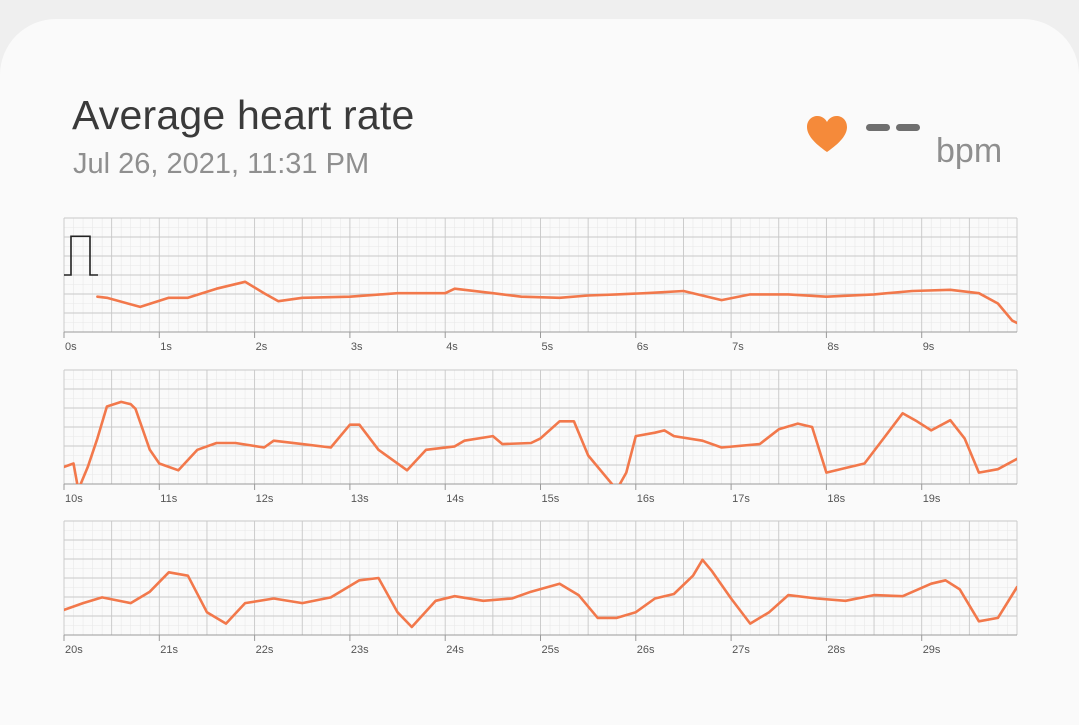 The width and height of the screenshot is (1079, 725). I want to click on x-tick-label: 23s, so click(360, 650).